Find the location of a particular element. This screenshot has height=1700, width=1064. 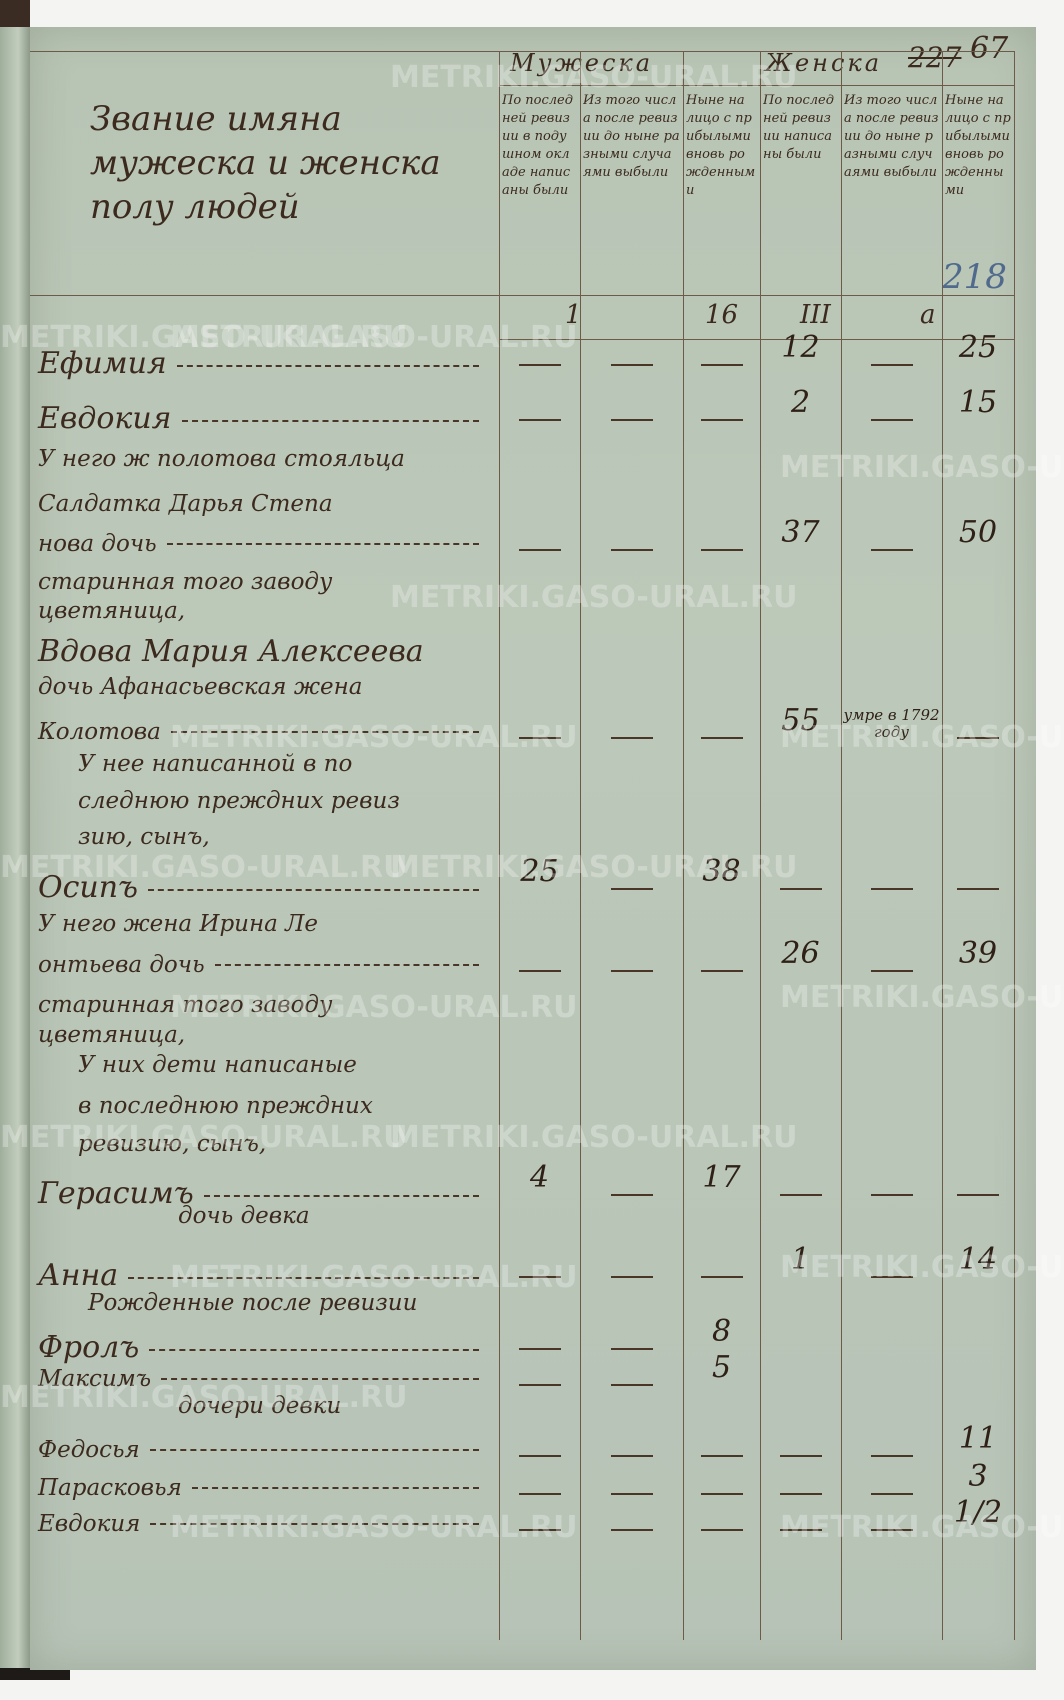

entry-line: Салдатка Дарья Степа is located at coordinates (185, 504).